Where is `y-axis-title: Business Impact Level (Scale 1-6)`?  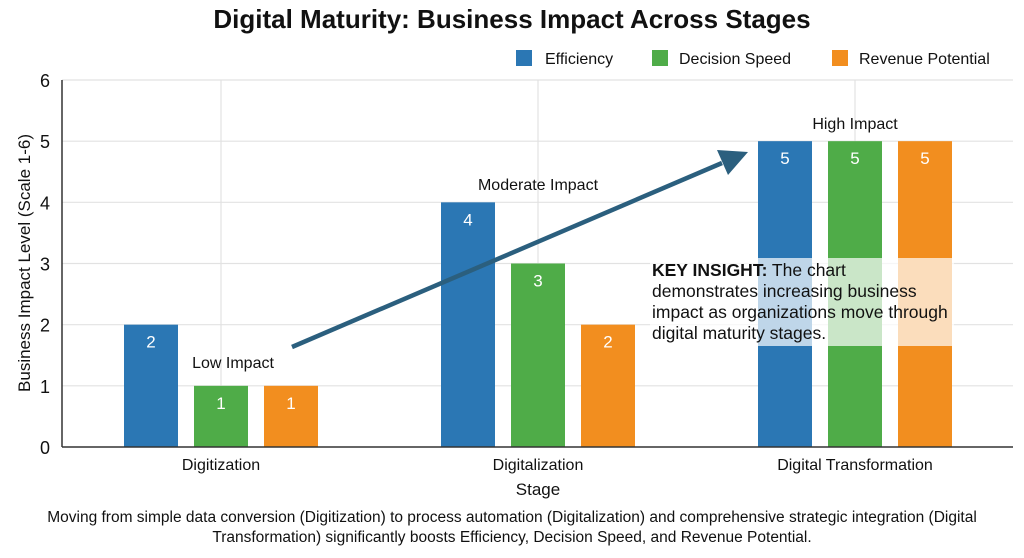
y-axis-title: Business Impact Level (Scale 1-6) is located at coordinates (24, 263).